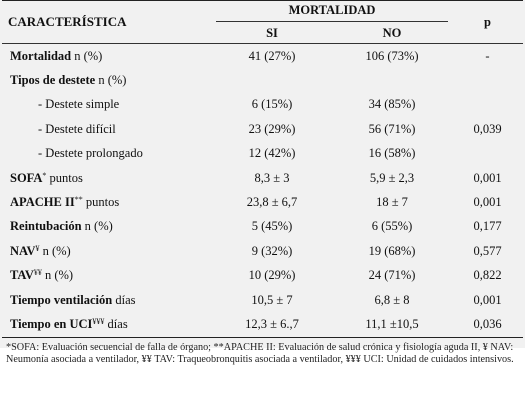  What do you see at coordinates (487, 250) in the screenshot?
I see `cell-p: 0,577` at bounding box center [487, 250].